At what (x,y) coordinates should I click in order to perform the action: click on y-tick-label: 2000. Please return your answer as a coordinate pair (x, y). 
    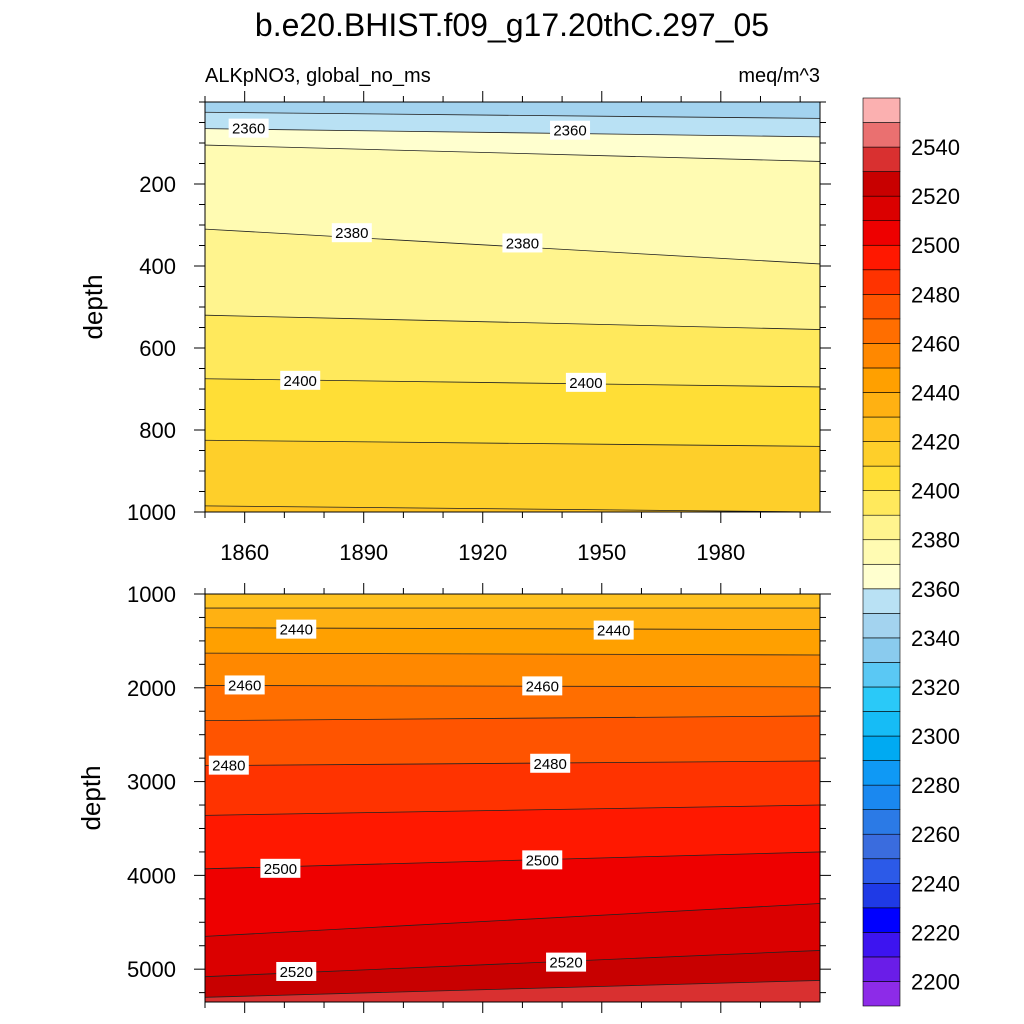
    Looking at the image, I should click on (151, 688).